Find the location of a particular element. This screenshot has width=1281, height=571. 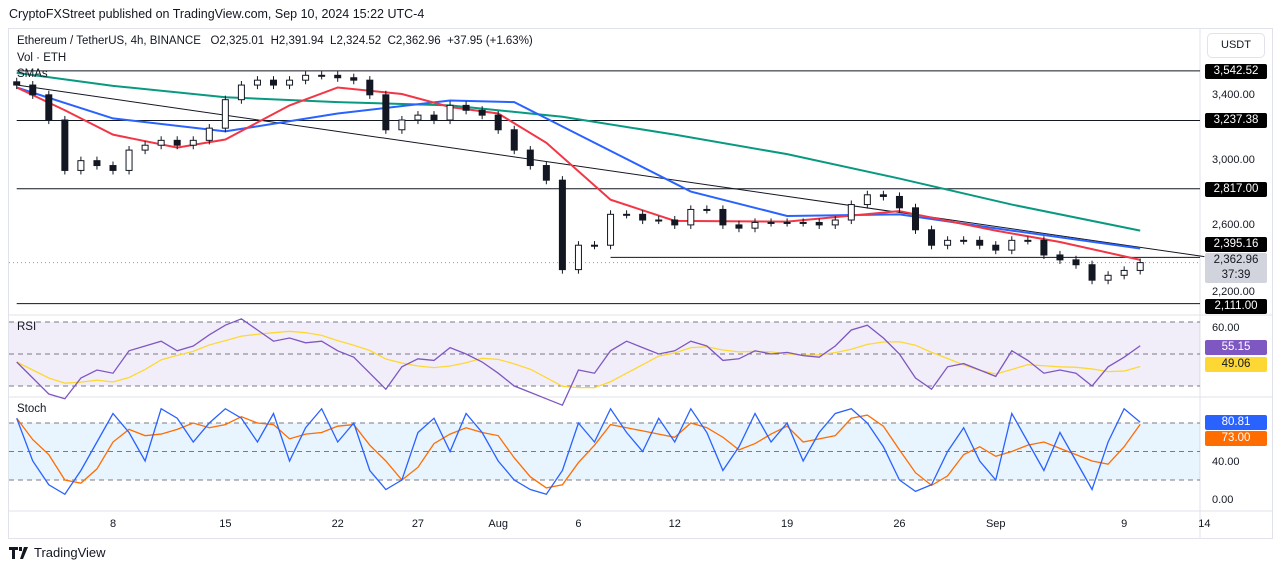

ohlc-open: O2,325.01 is located at coordinates (237, 41).